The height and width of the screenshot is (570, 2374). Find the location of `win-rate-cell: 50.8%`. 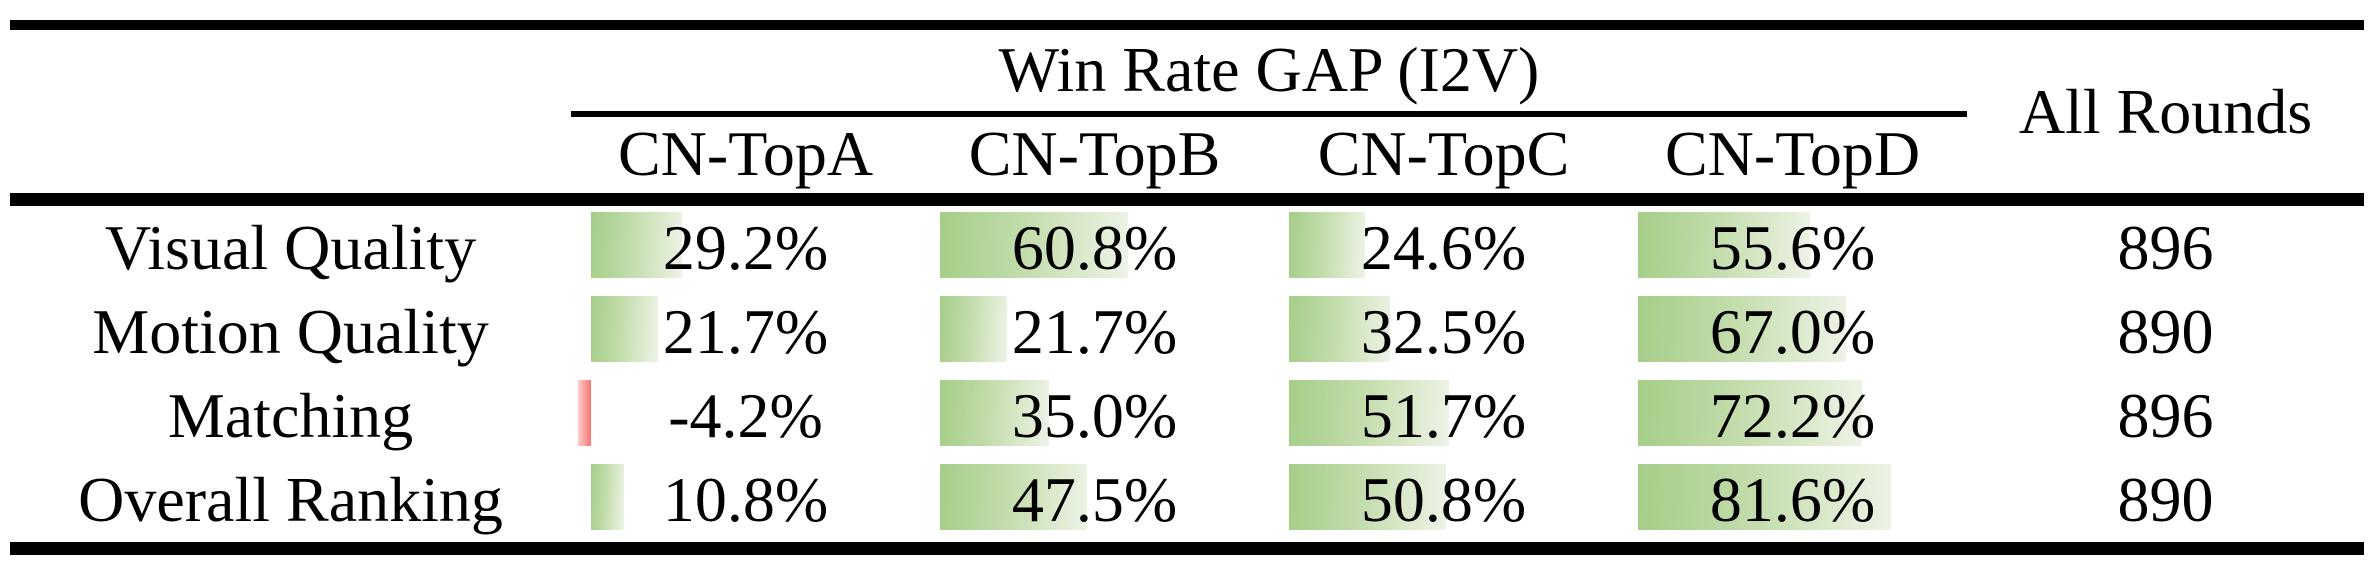

win-rate-cell: 50.8% is located at coordinates (1443, 500).